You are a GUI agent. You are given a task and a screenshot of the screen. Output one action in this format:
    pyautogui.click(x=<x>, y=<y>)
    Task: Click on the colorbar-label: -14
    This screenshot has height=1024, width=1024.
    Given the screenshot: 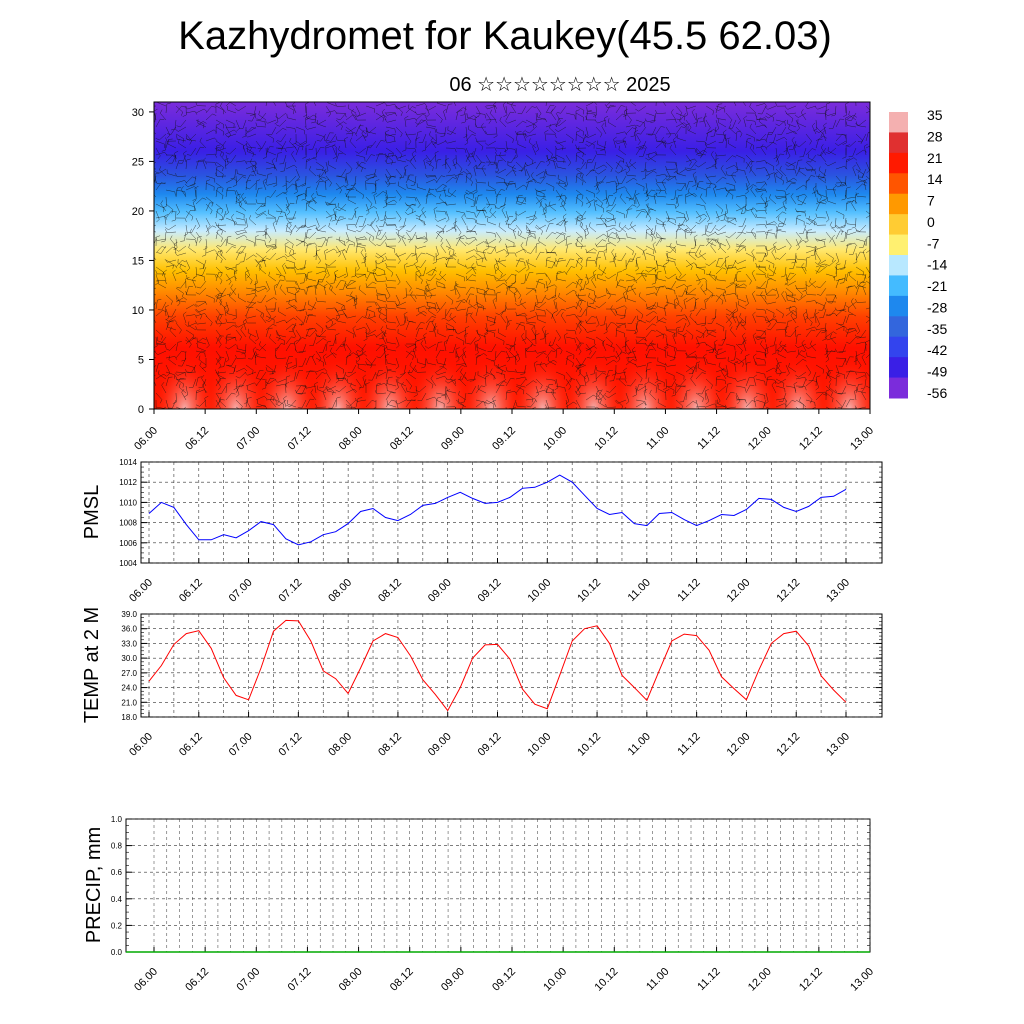 What is the action you would take?
    pyautogui.click(x=937, y=265)
    